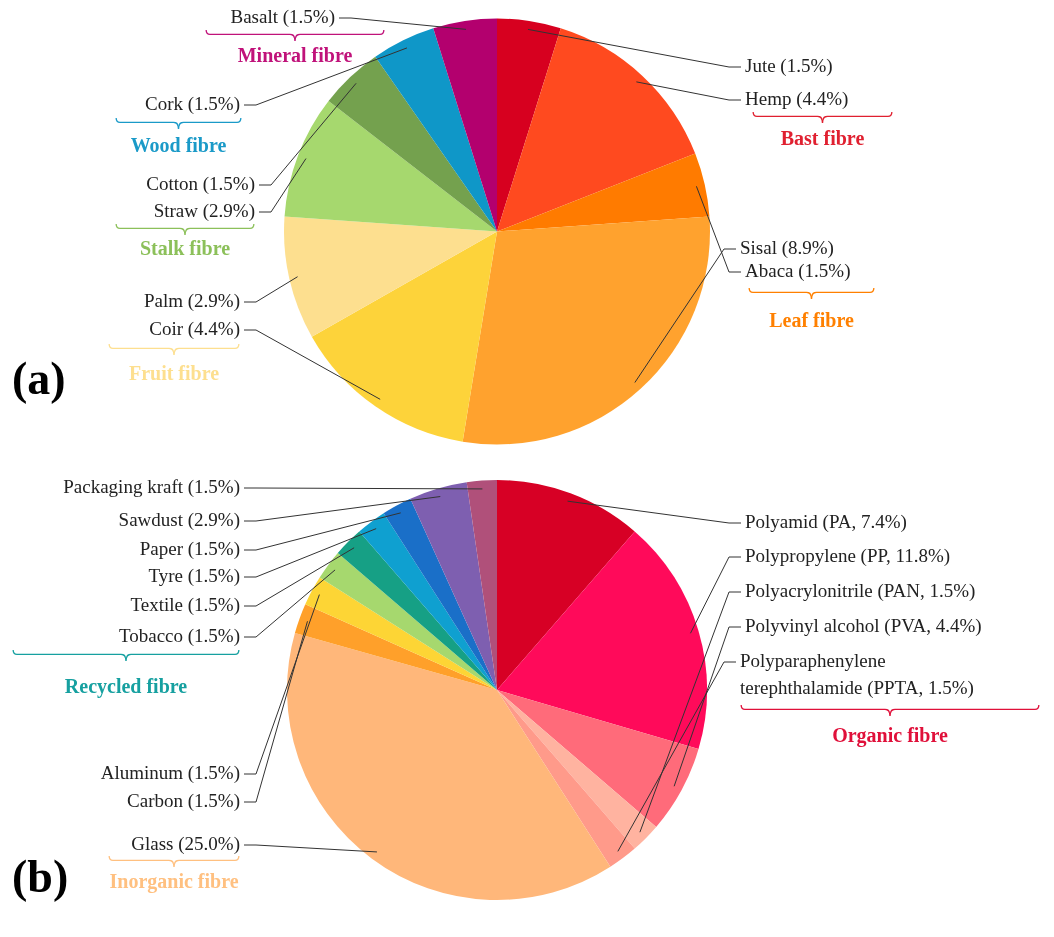 This screenshot has height=937, width=1054. What do you see at coordinates (179, 519) in the screenshot?
I see `slice-label: Sawdust (2.9%)` at bounding box center [179, 519].